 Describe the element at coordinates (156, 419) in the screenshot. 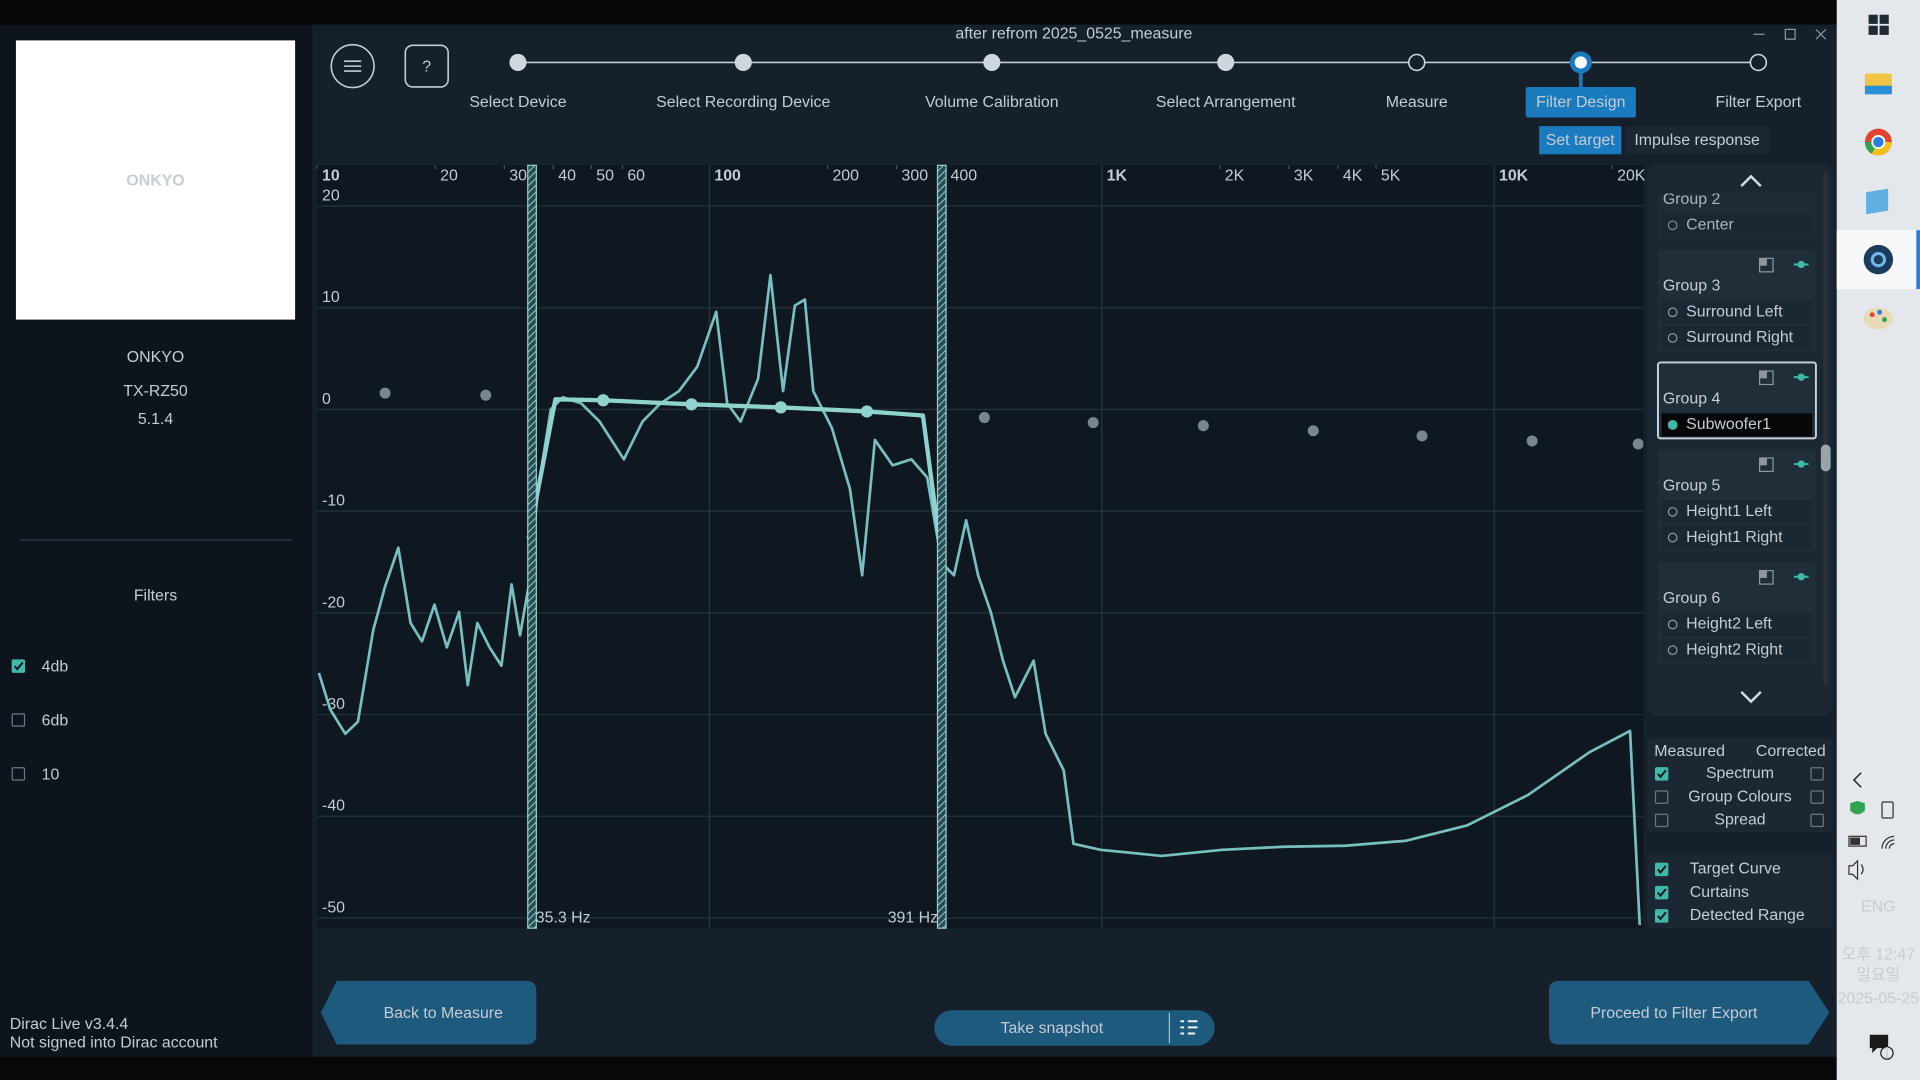

I see `device-configuration: 5.1.4` at that location.